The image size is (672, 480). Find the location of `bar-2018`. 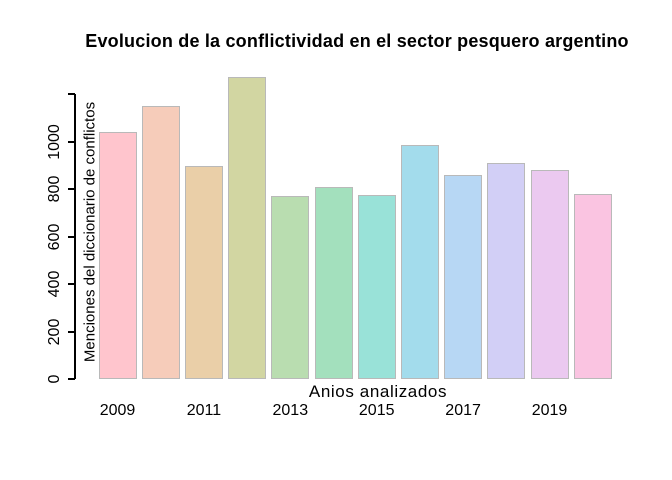

bar-2018 is located at coordinates (506, 270).